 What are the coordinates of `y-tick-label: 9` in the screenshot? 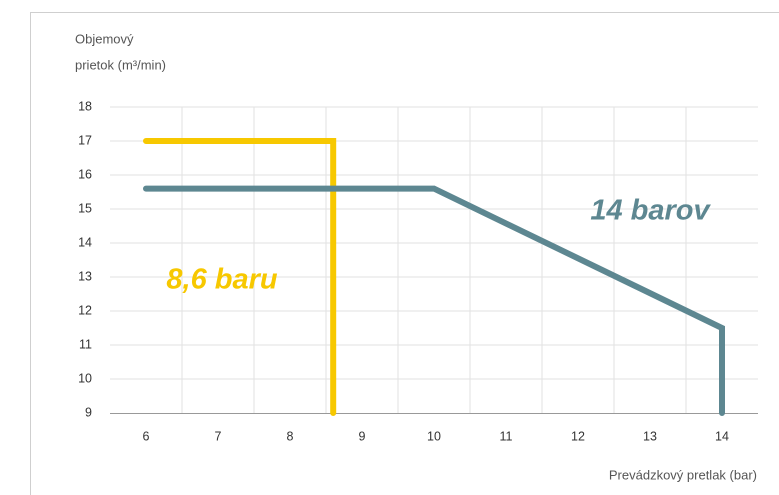 It's located at (88, 412).